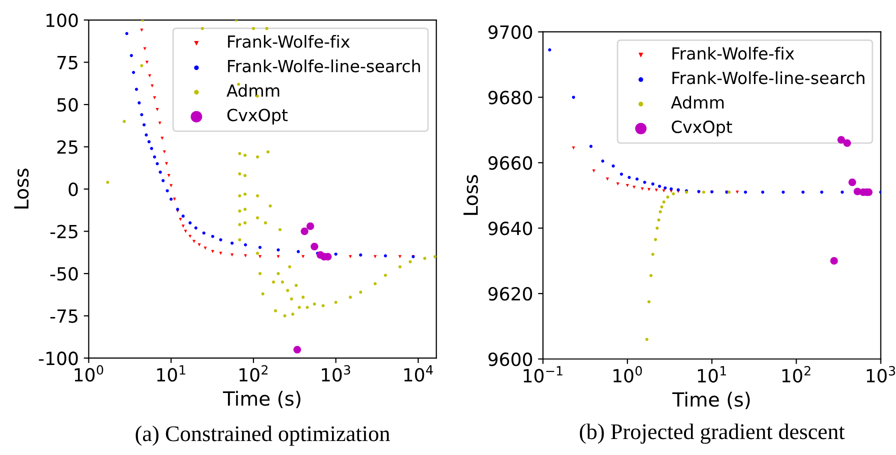 The image size is (896, 455). I want to click on y-tick-label: 50, so click(67, 105).